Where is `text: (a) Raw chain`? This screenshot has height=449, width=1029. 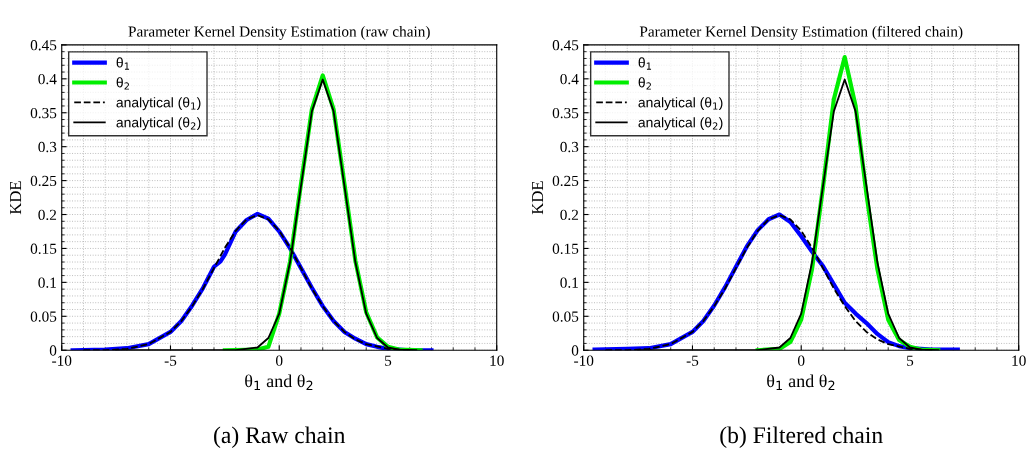
text: (a) Raw chain is located at coordinates (280, 437).